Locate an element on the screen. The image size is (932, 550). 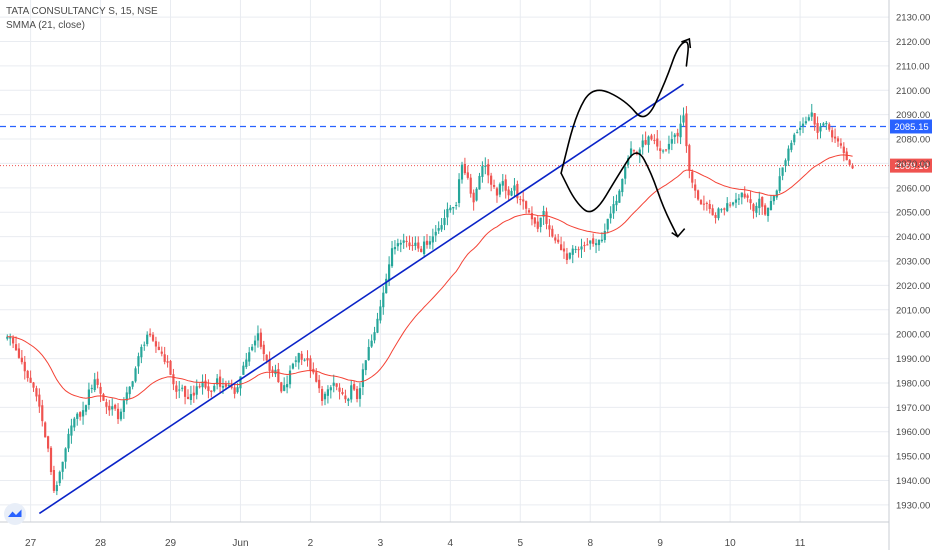
y-tick-label: 1960.00 is located at coordinates (913, 432).